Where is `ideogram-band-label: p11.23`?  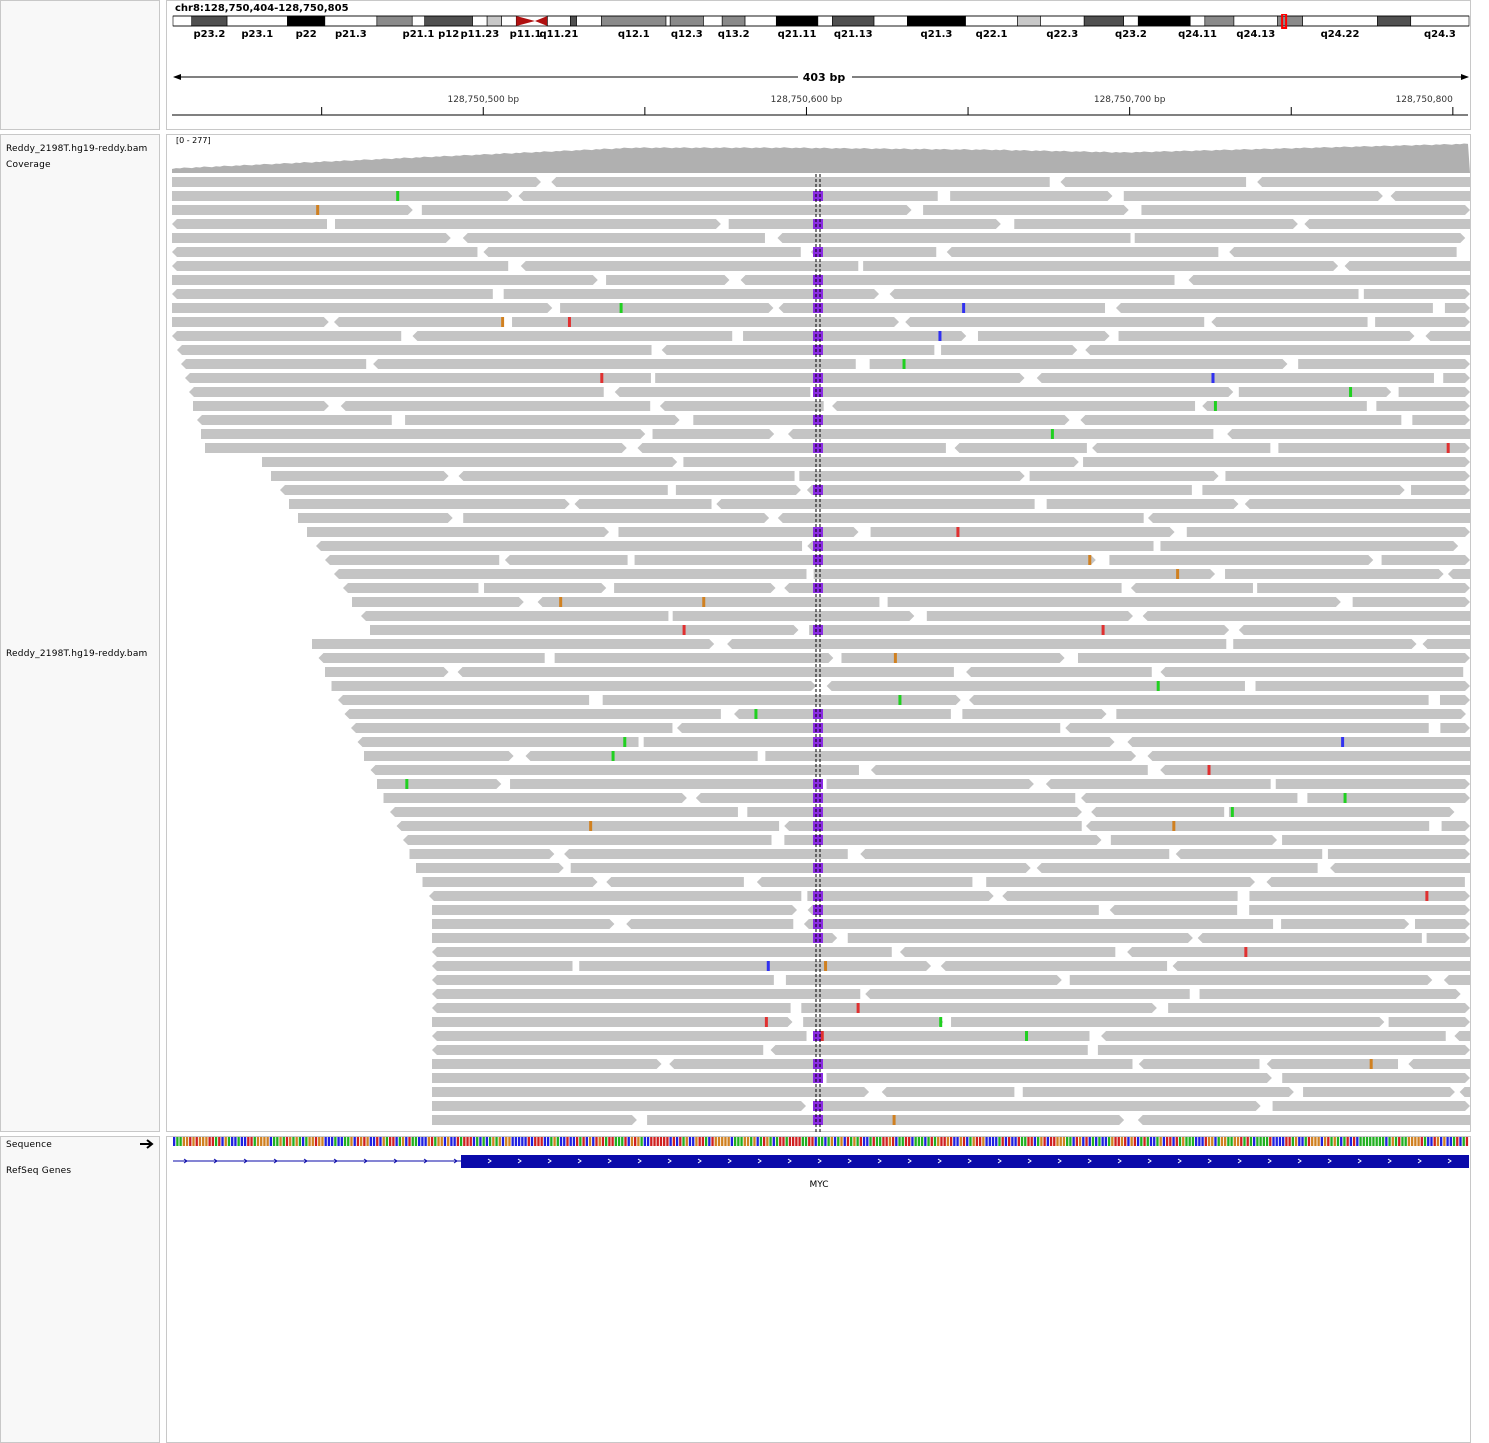 ideogram-band-label: p11.23 is located at coordinates (479, 34).